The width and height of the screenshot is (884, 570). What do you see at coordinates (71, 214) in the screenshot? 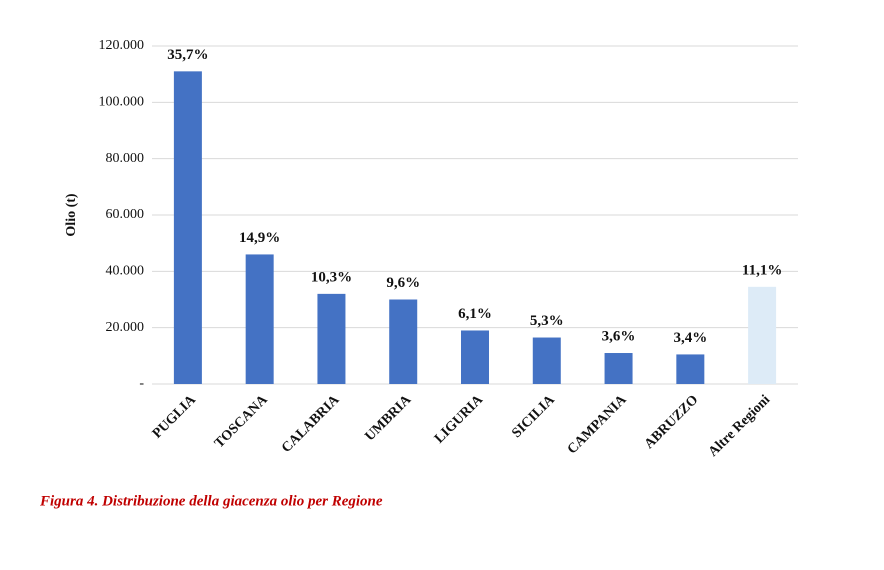
I see `y-axis-title: Olio (t)` at bounding box center [71, 214].